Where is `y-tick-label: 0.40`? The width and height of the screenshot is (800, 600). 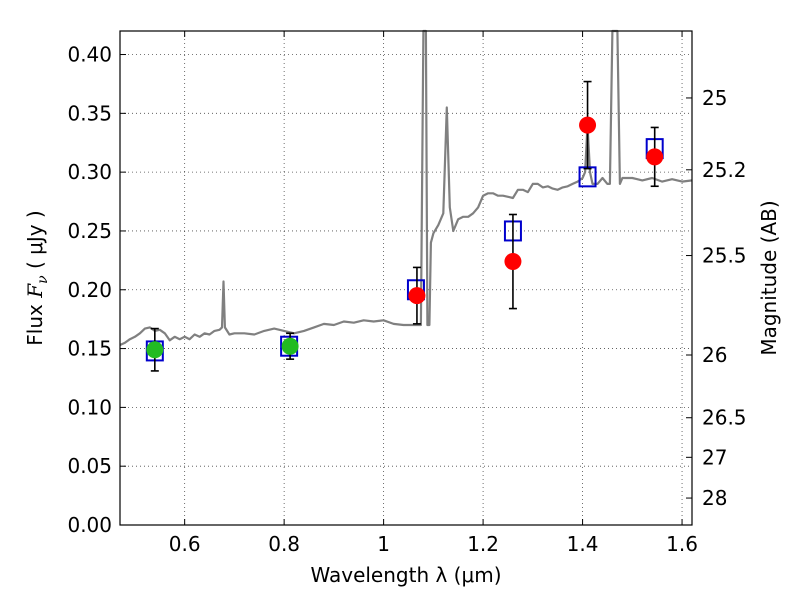 y-tick-label: 0.40 is located at coordinates (89, 55).